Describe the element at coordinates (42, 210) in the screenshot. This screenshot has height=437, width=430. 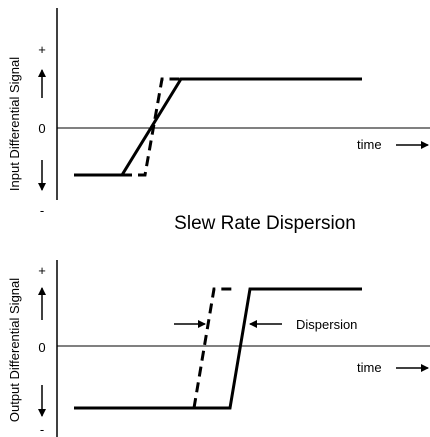
I see `top-minus-marker: -` at that location.